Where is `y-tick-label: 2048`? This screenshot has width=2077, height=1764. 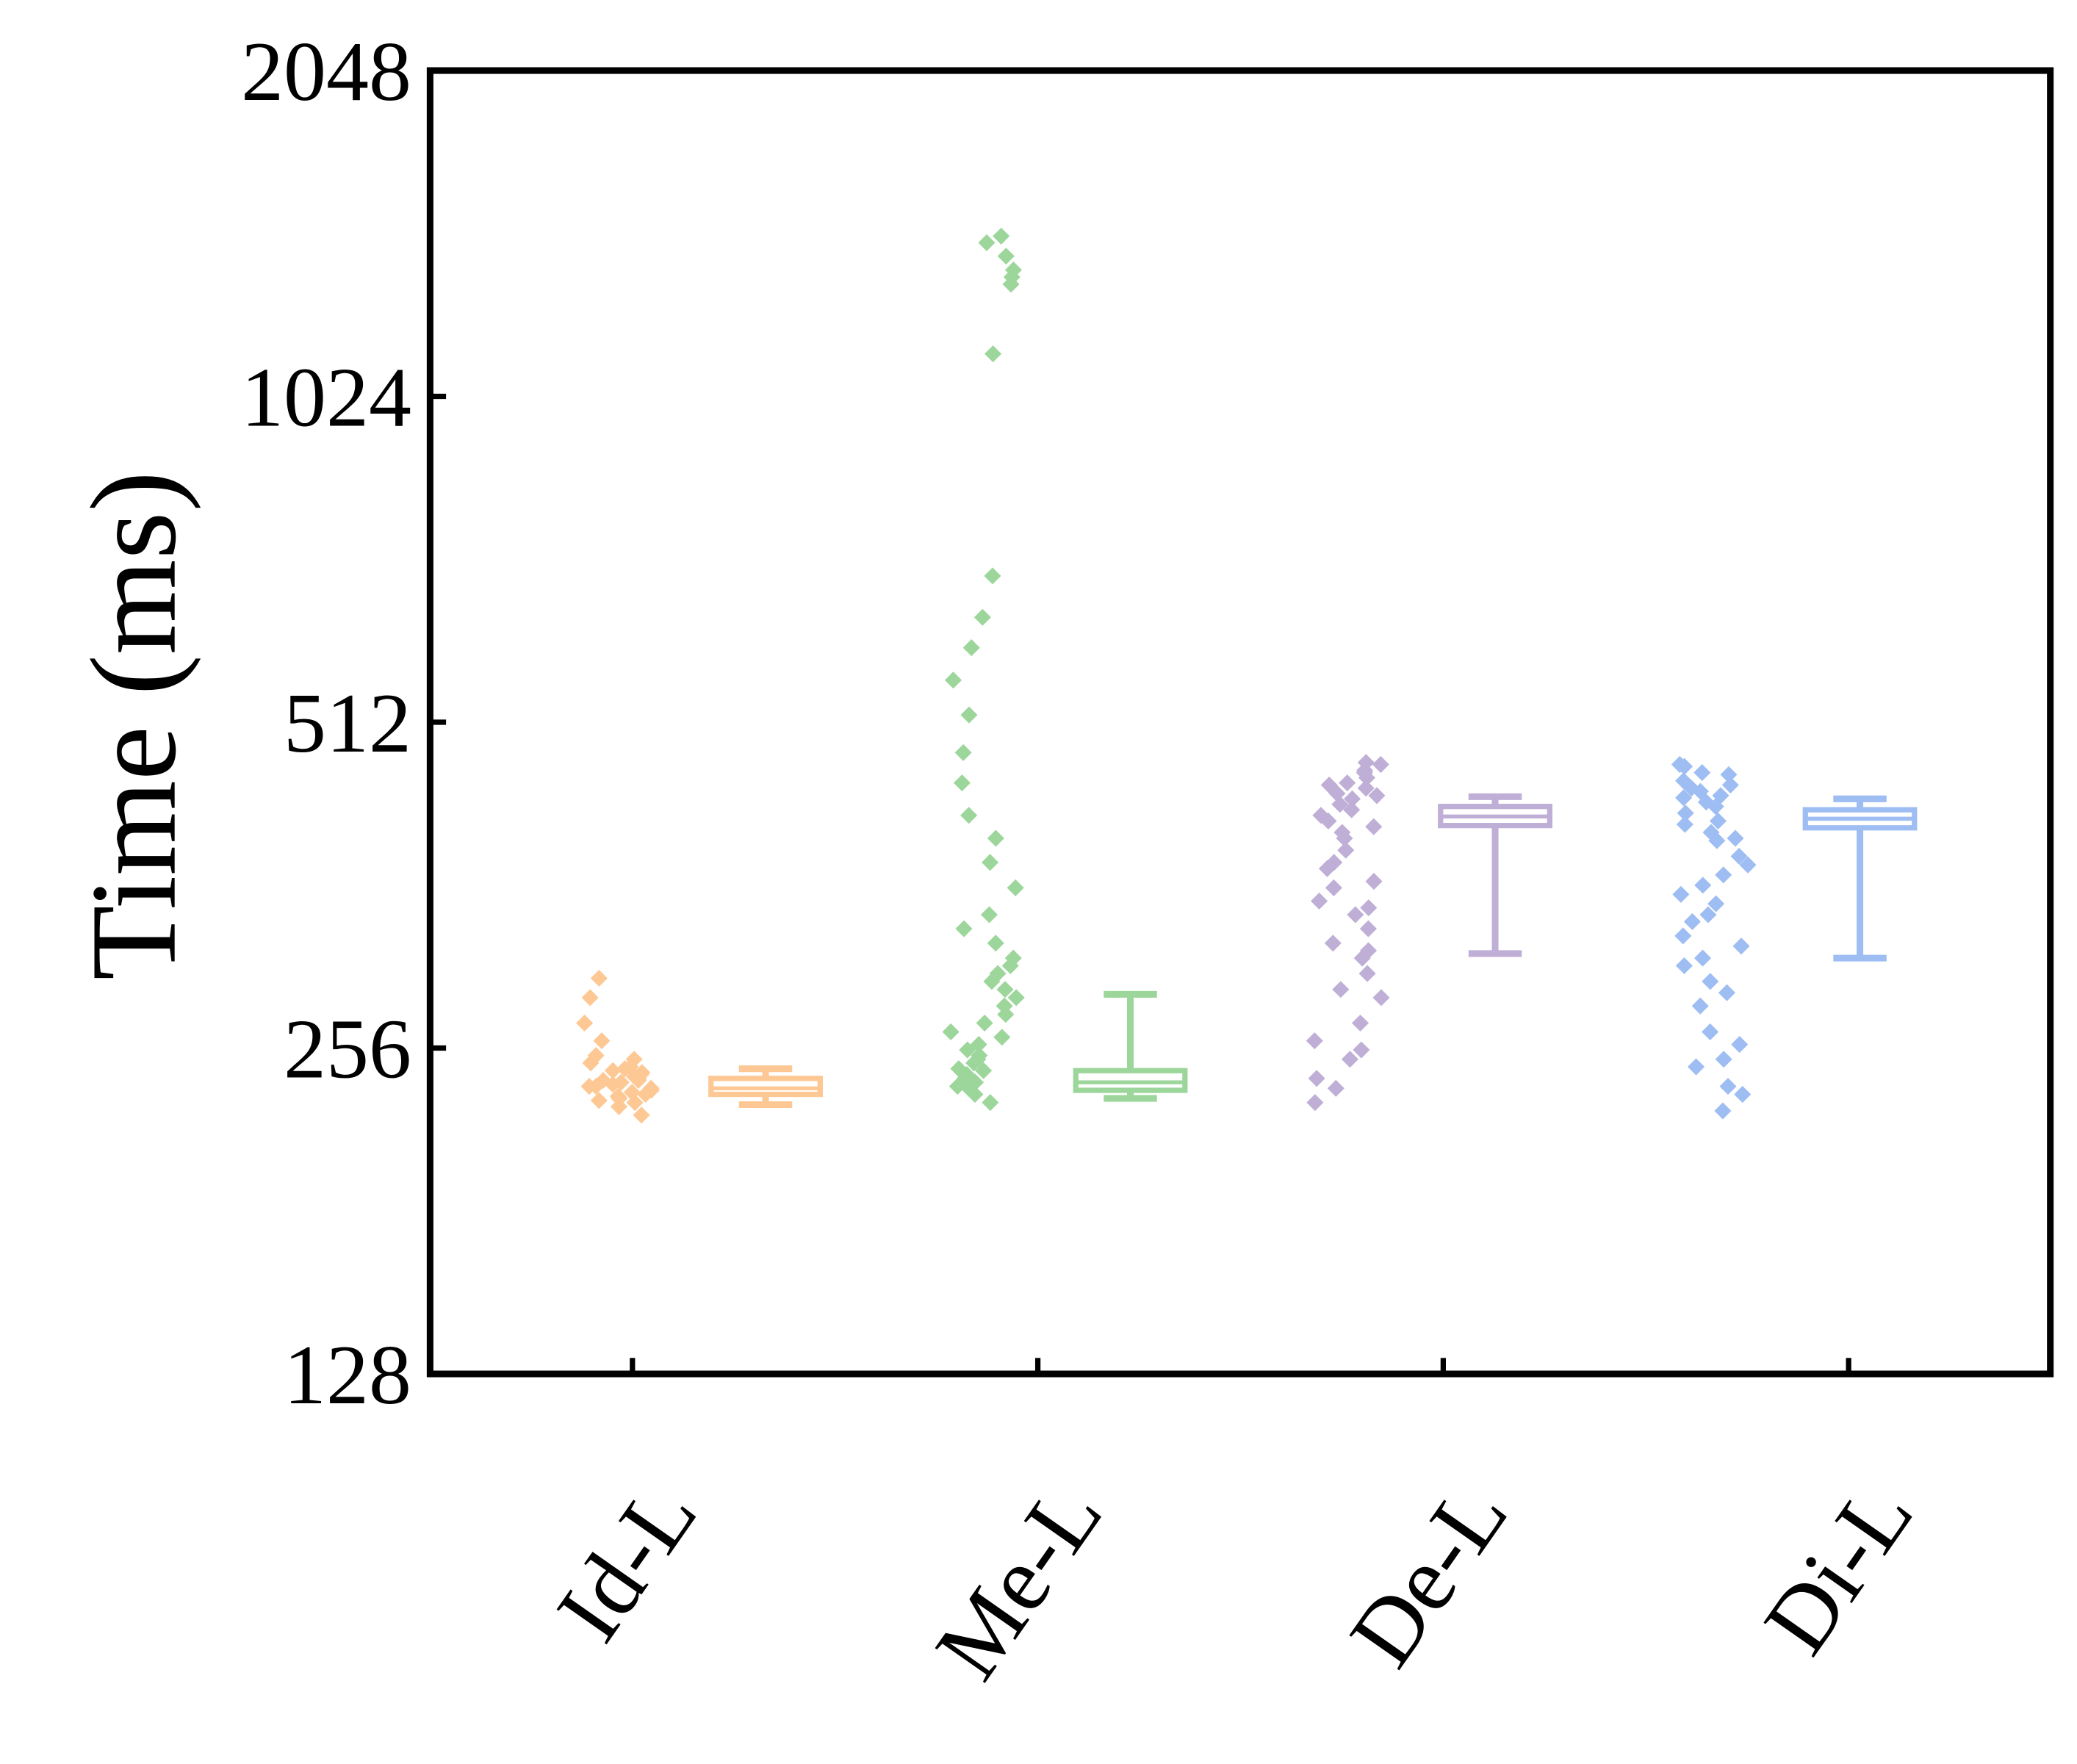 y-tick-label: 2048 is located at coordinates (326, 72).